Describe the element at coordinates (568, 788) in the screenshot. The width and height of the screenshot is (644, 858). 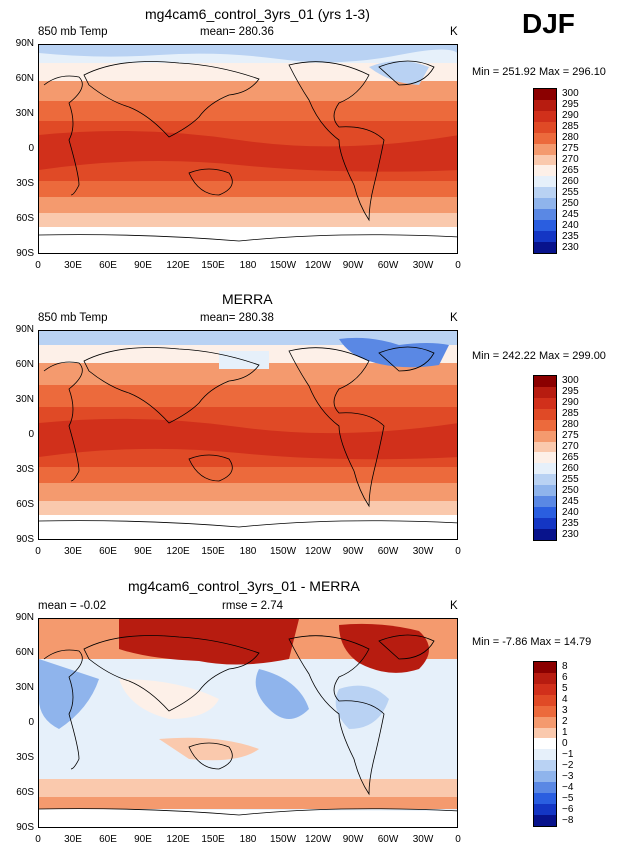
I see `colorbar-label: −4` at that location.